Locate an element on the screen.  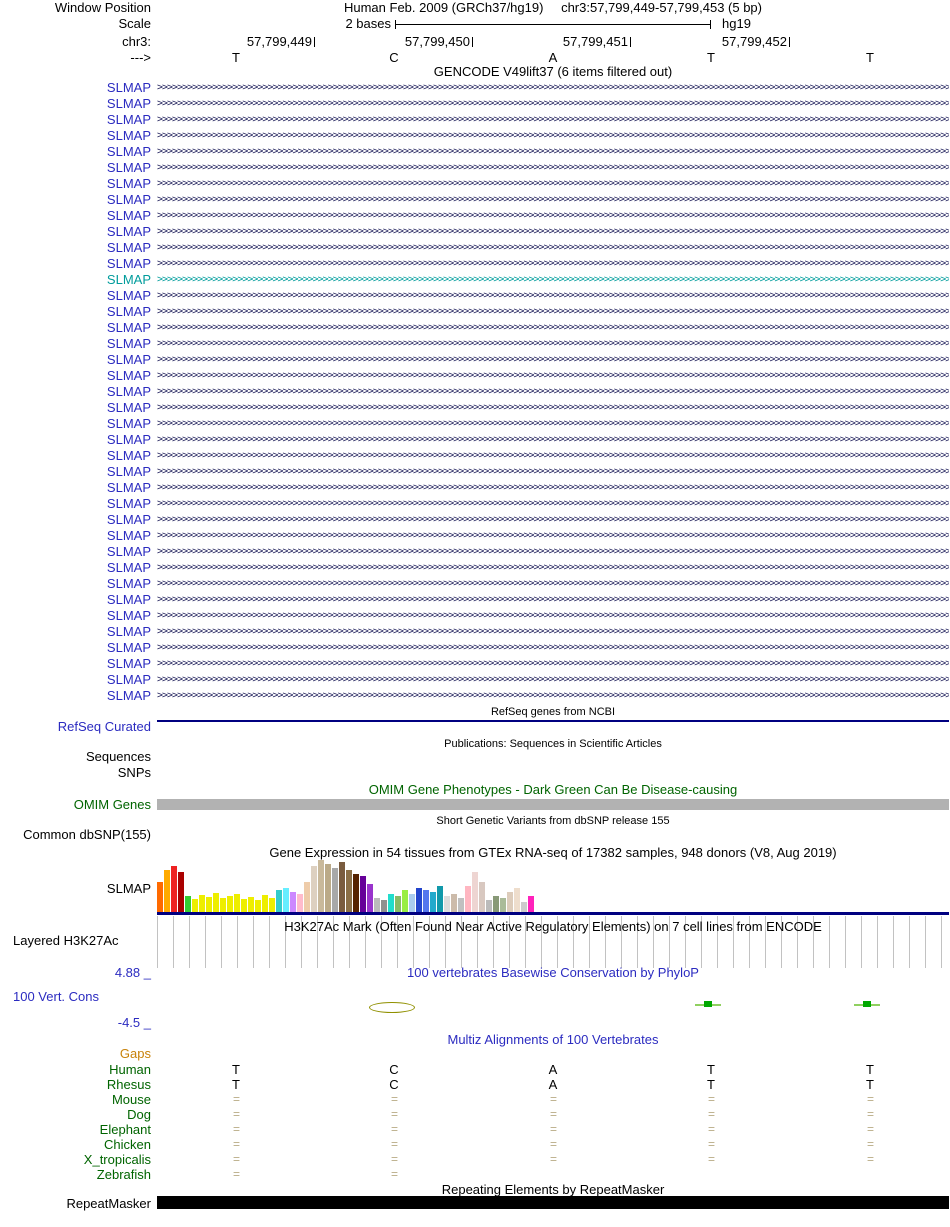
repeatmasker-track-label: RepeatMasker is located at coordinates (108, 1203).